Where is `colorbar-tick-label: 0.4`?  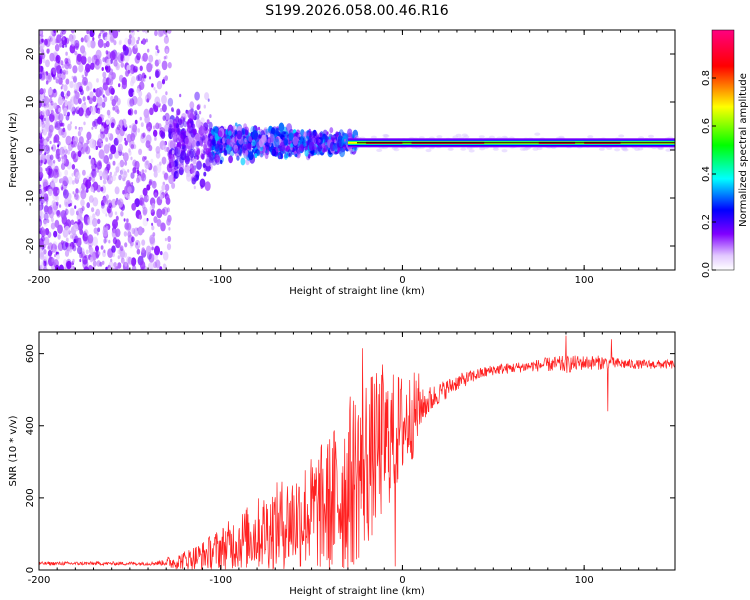
colorbar-tick-label: 0.4 is located at coordinates (706, 174).